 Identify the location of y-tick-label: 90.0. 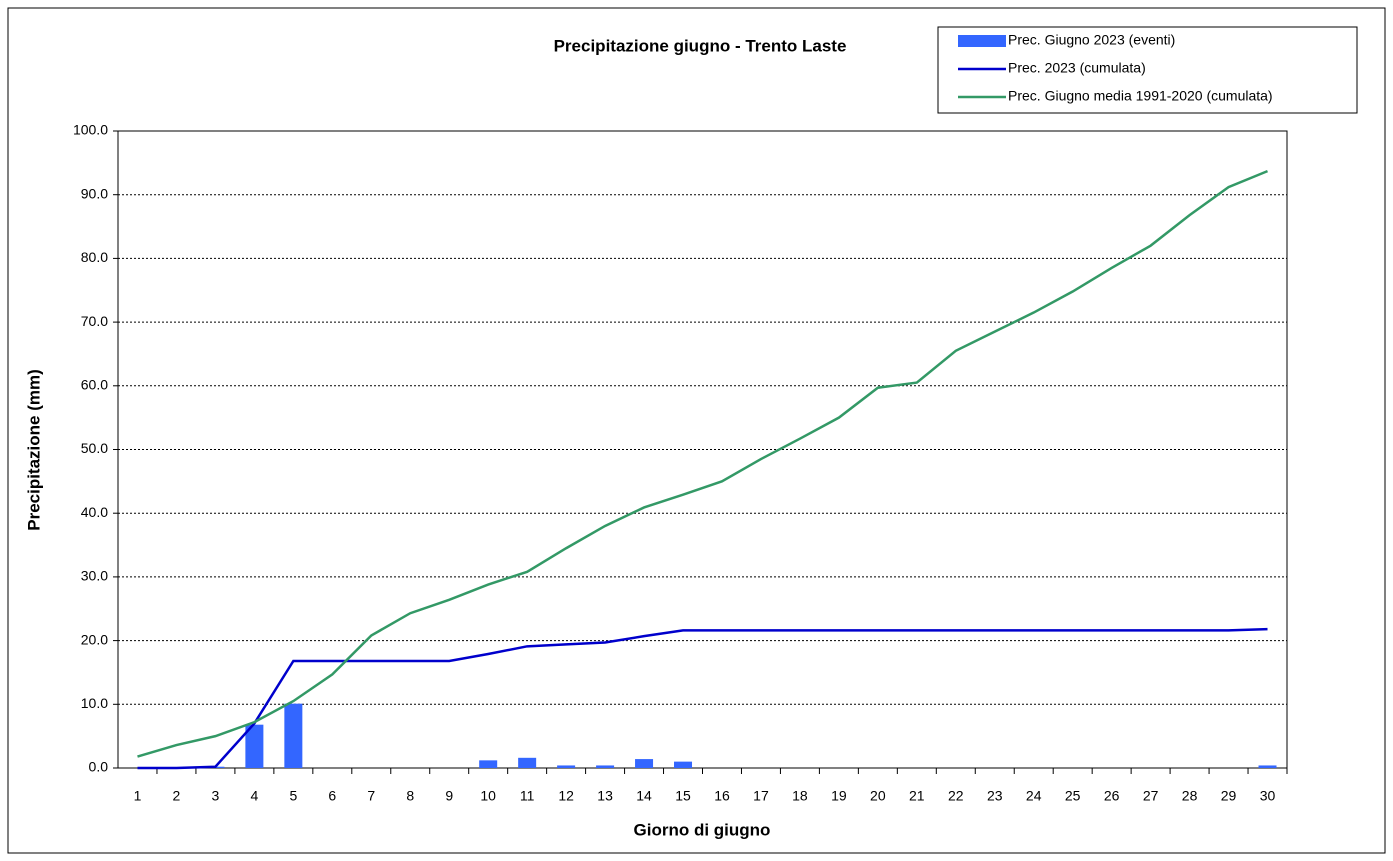
(94, 193).